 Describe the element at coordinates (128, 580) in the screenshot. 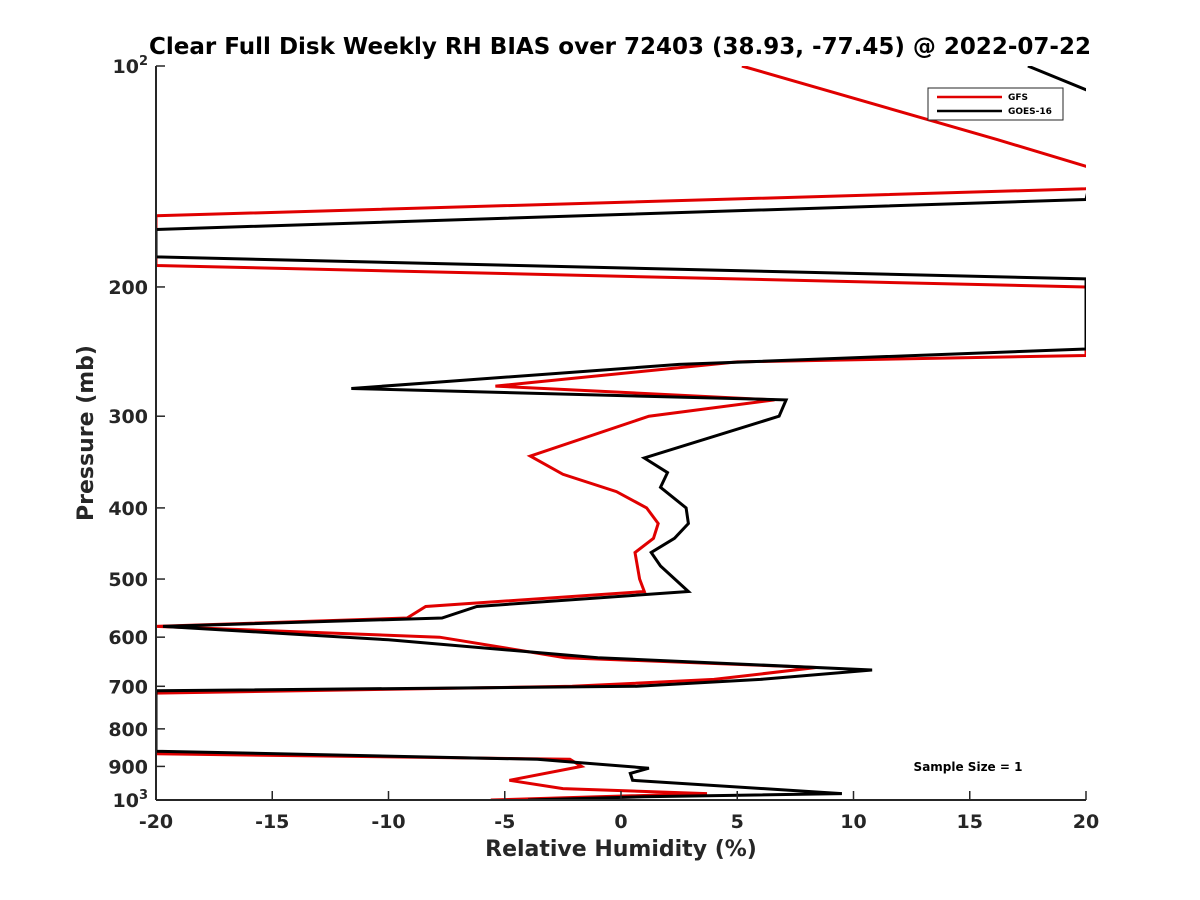

I see `y-tick-label: 500` at that location.